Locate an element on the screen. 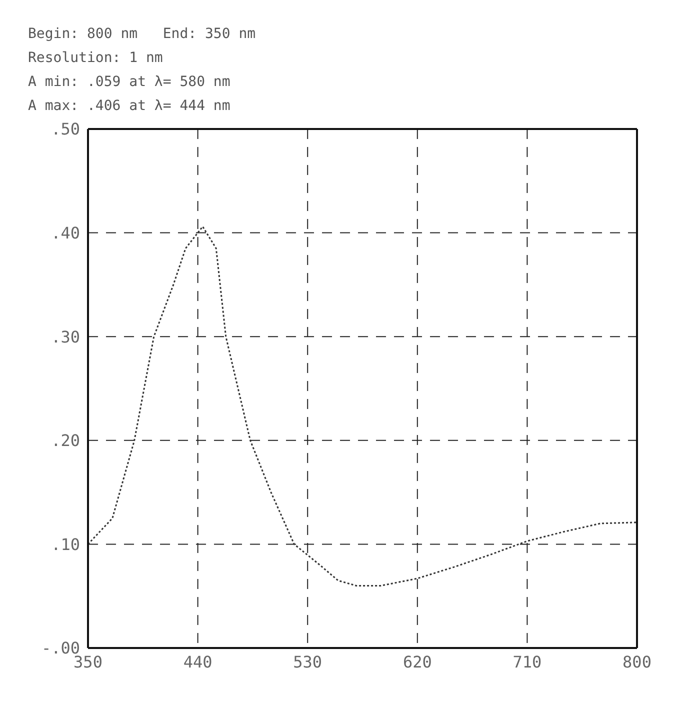 The image size is (673, 702). x-tick-label: 530 is located at coordinates (307, 662).